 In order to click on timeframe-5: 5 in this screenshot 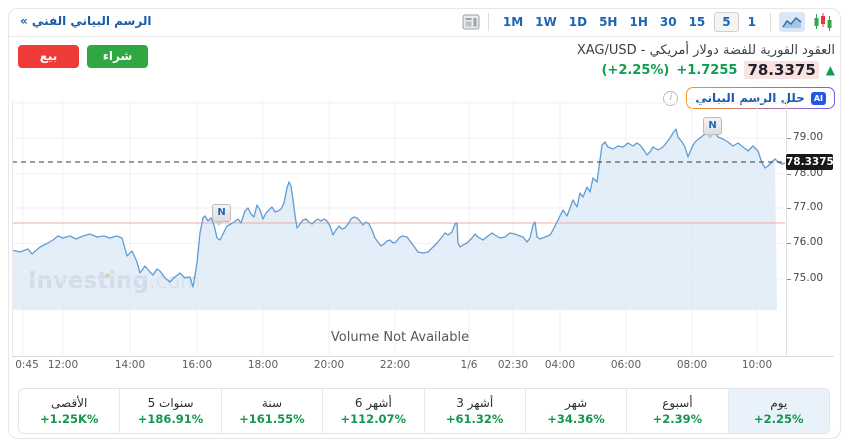, I will do `click(726, 22)`.